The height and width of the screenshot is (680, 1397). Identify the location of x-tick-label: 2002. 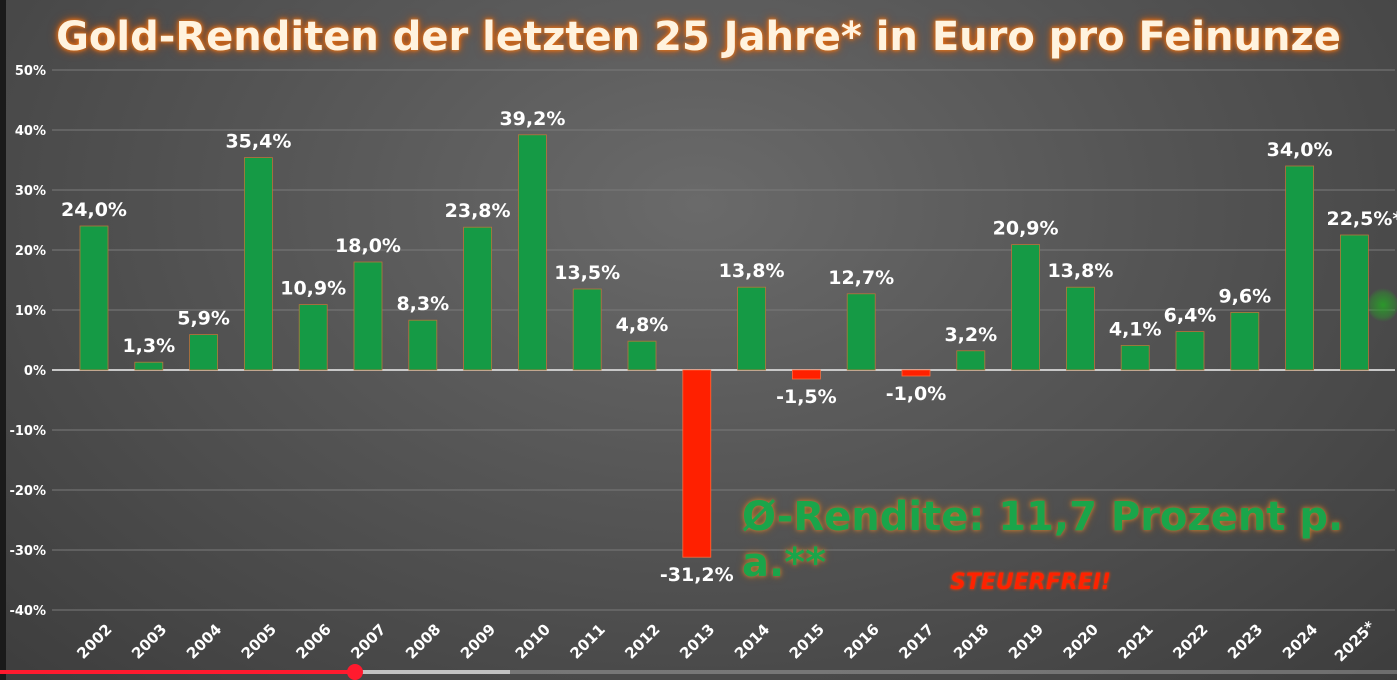
(94, 641).